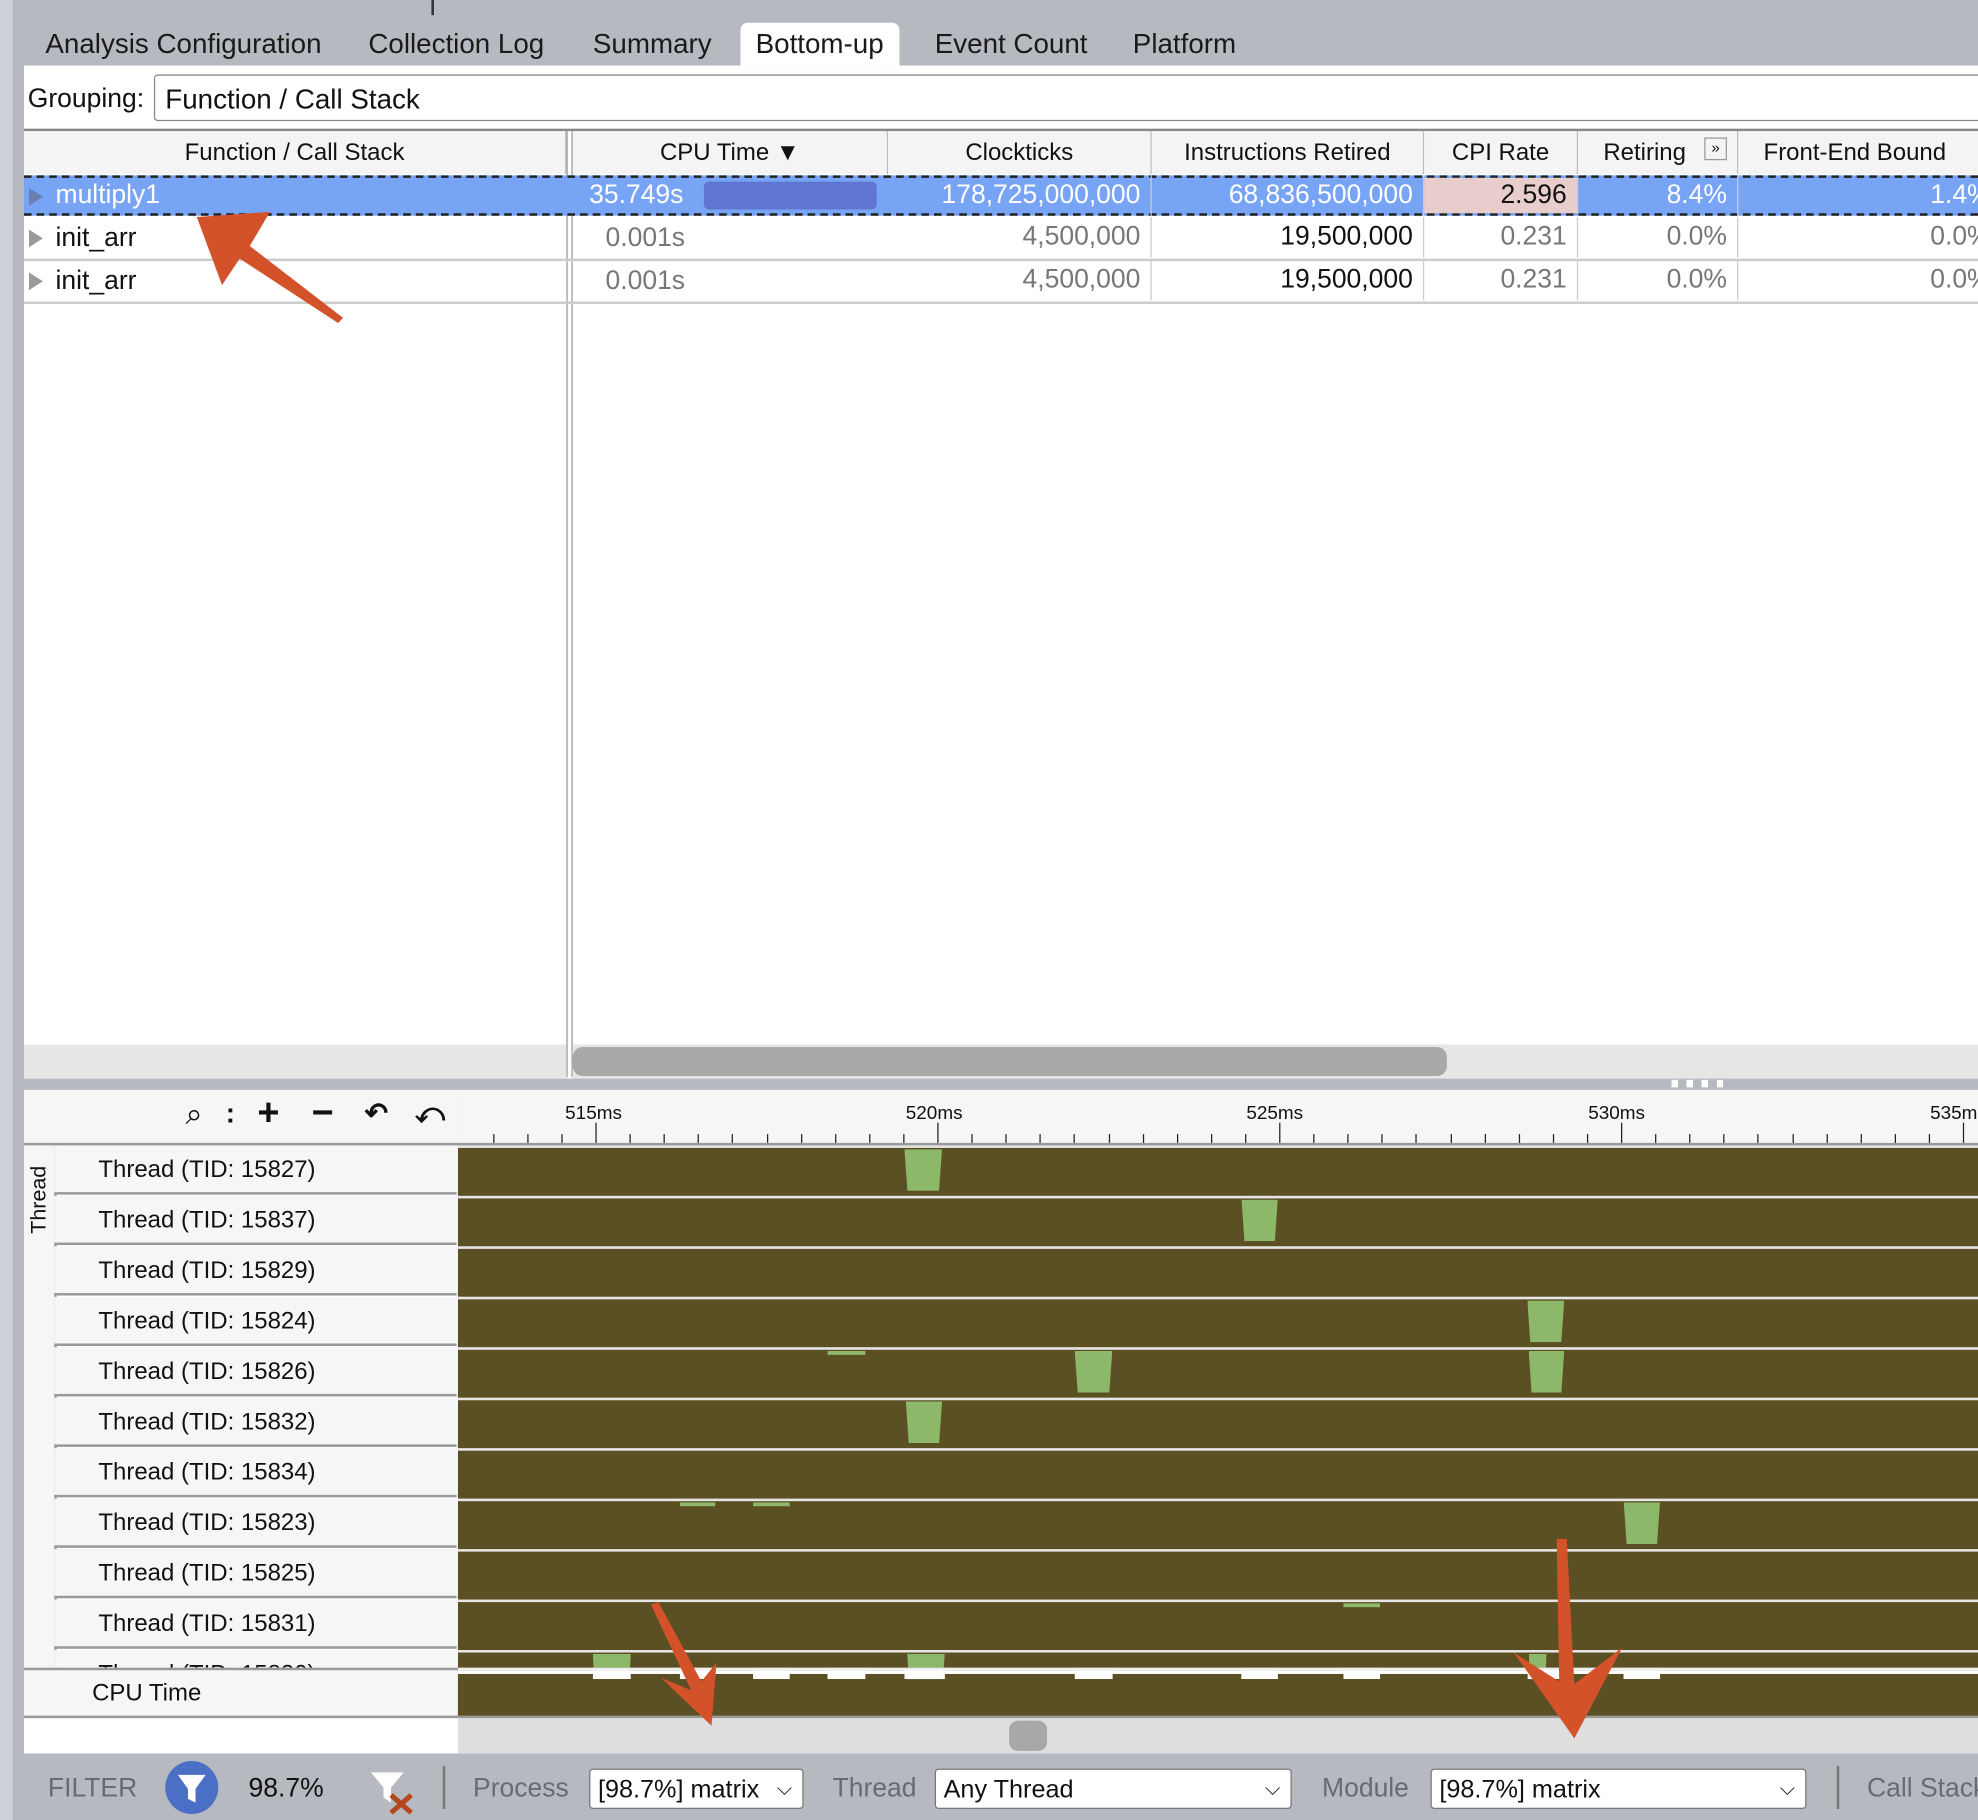 This screenshot has height=1820, width=1978. Describe the element at coordinates (1065, 98) in the screenshot. I see `grouping-select: Function / Call Stack` at that location.